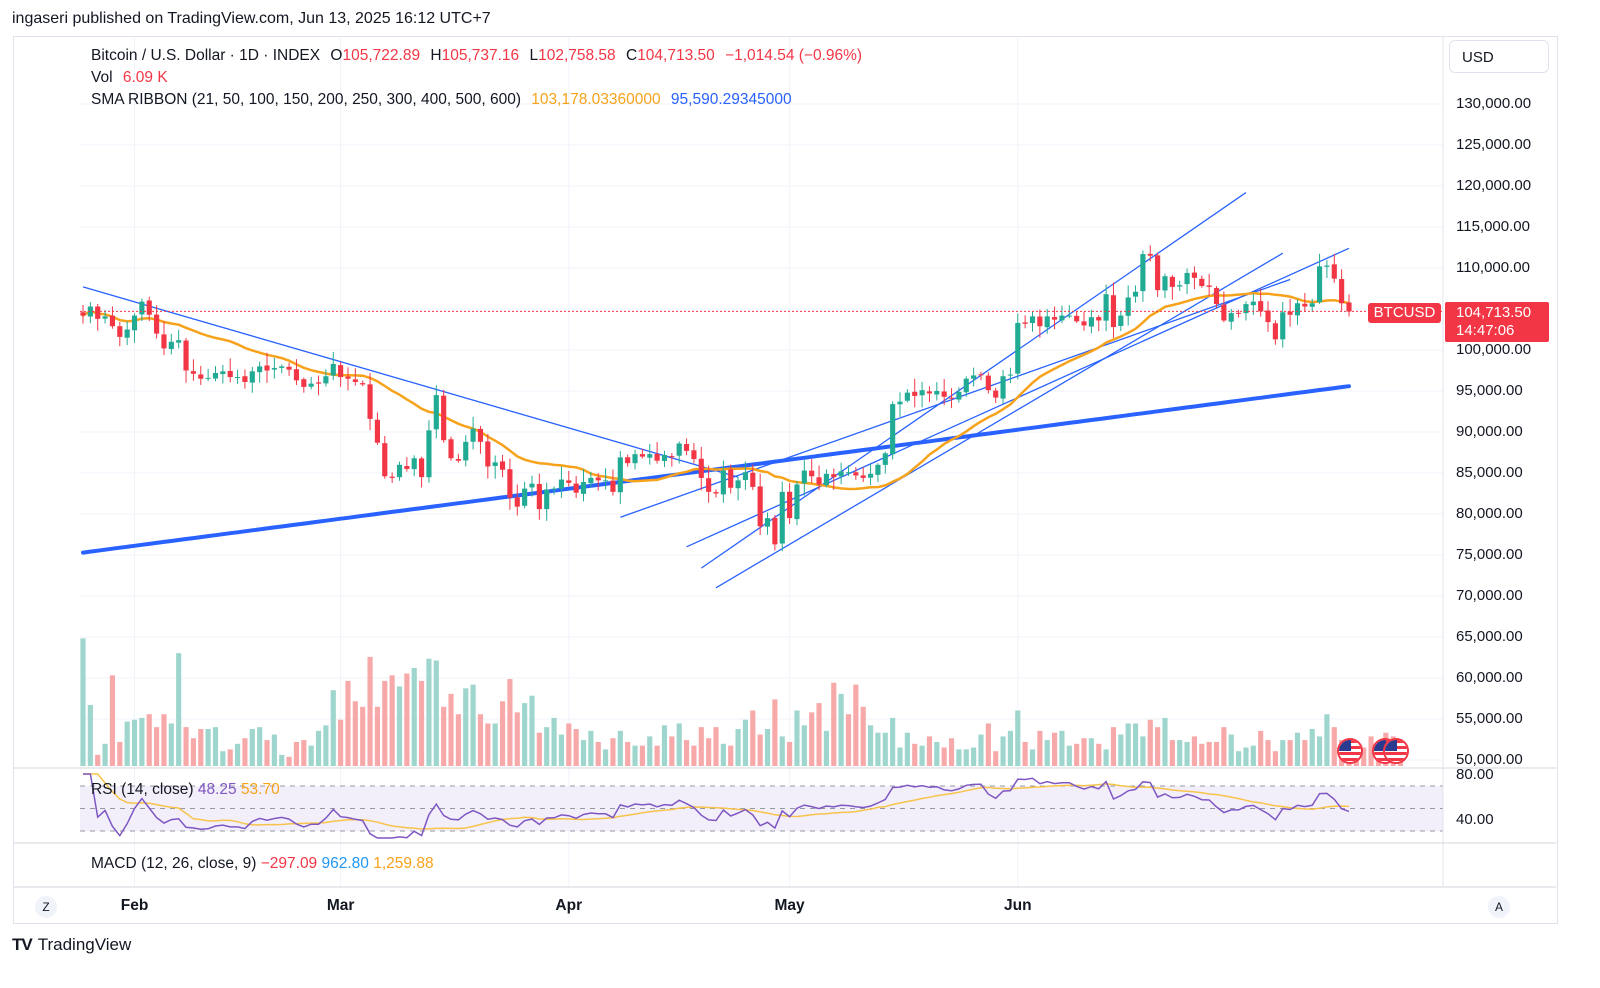 The width and height of the screenshot is (1600, 988). Describe the element at coordinates (1499, 907) in the screenshot. I see `auto-scale-button: A` at that location.